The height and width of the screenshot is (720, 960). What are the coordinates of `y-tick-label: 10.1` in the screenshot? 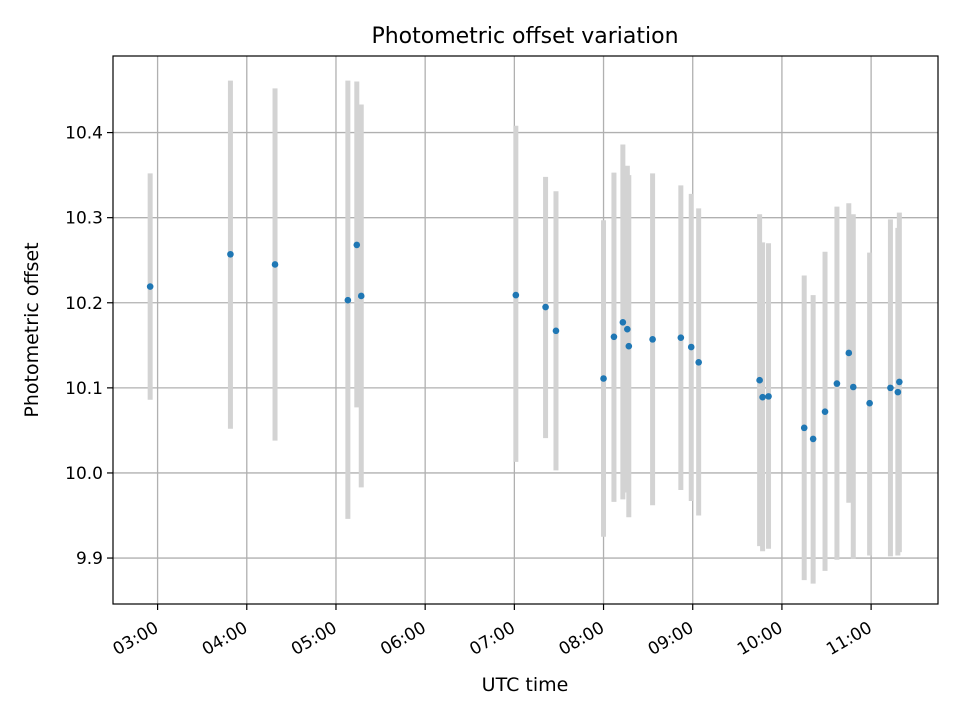 It's located at (84, 389).